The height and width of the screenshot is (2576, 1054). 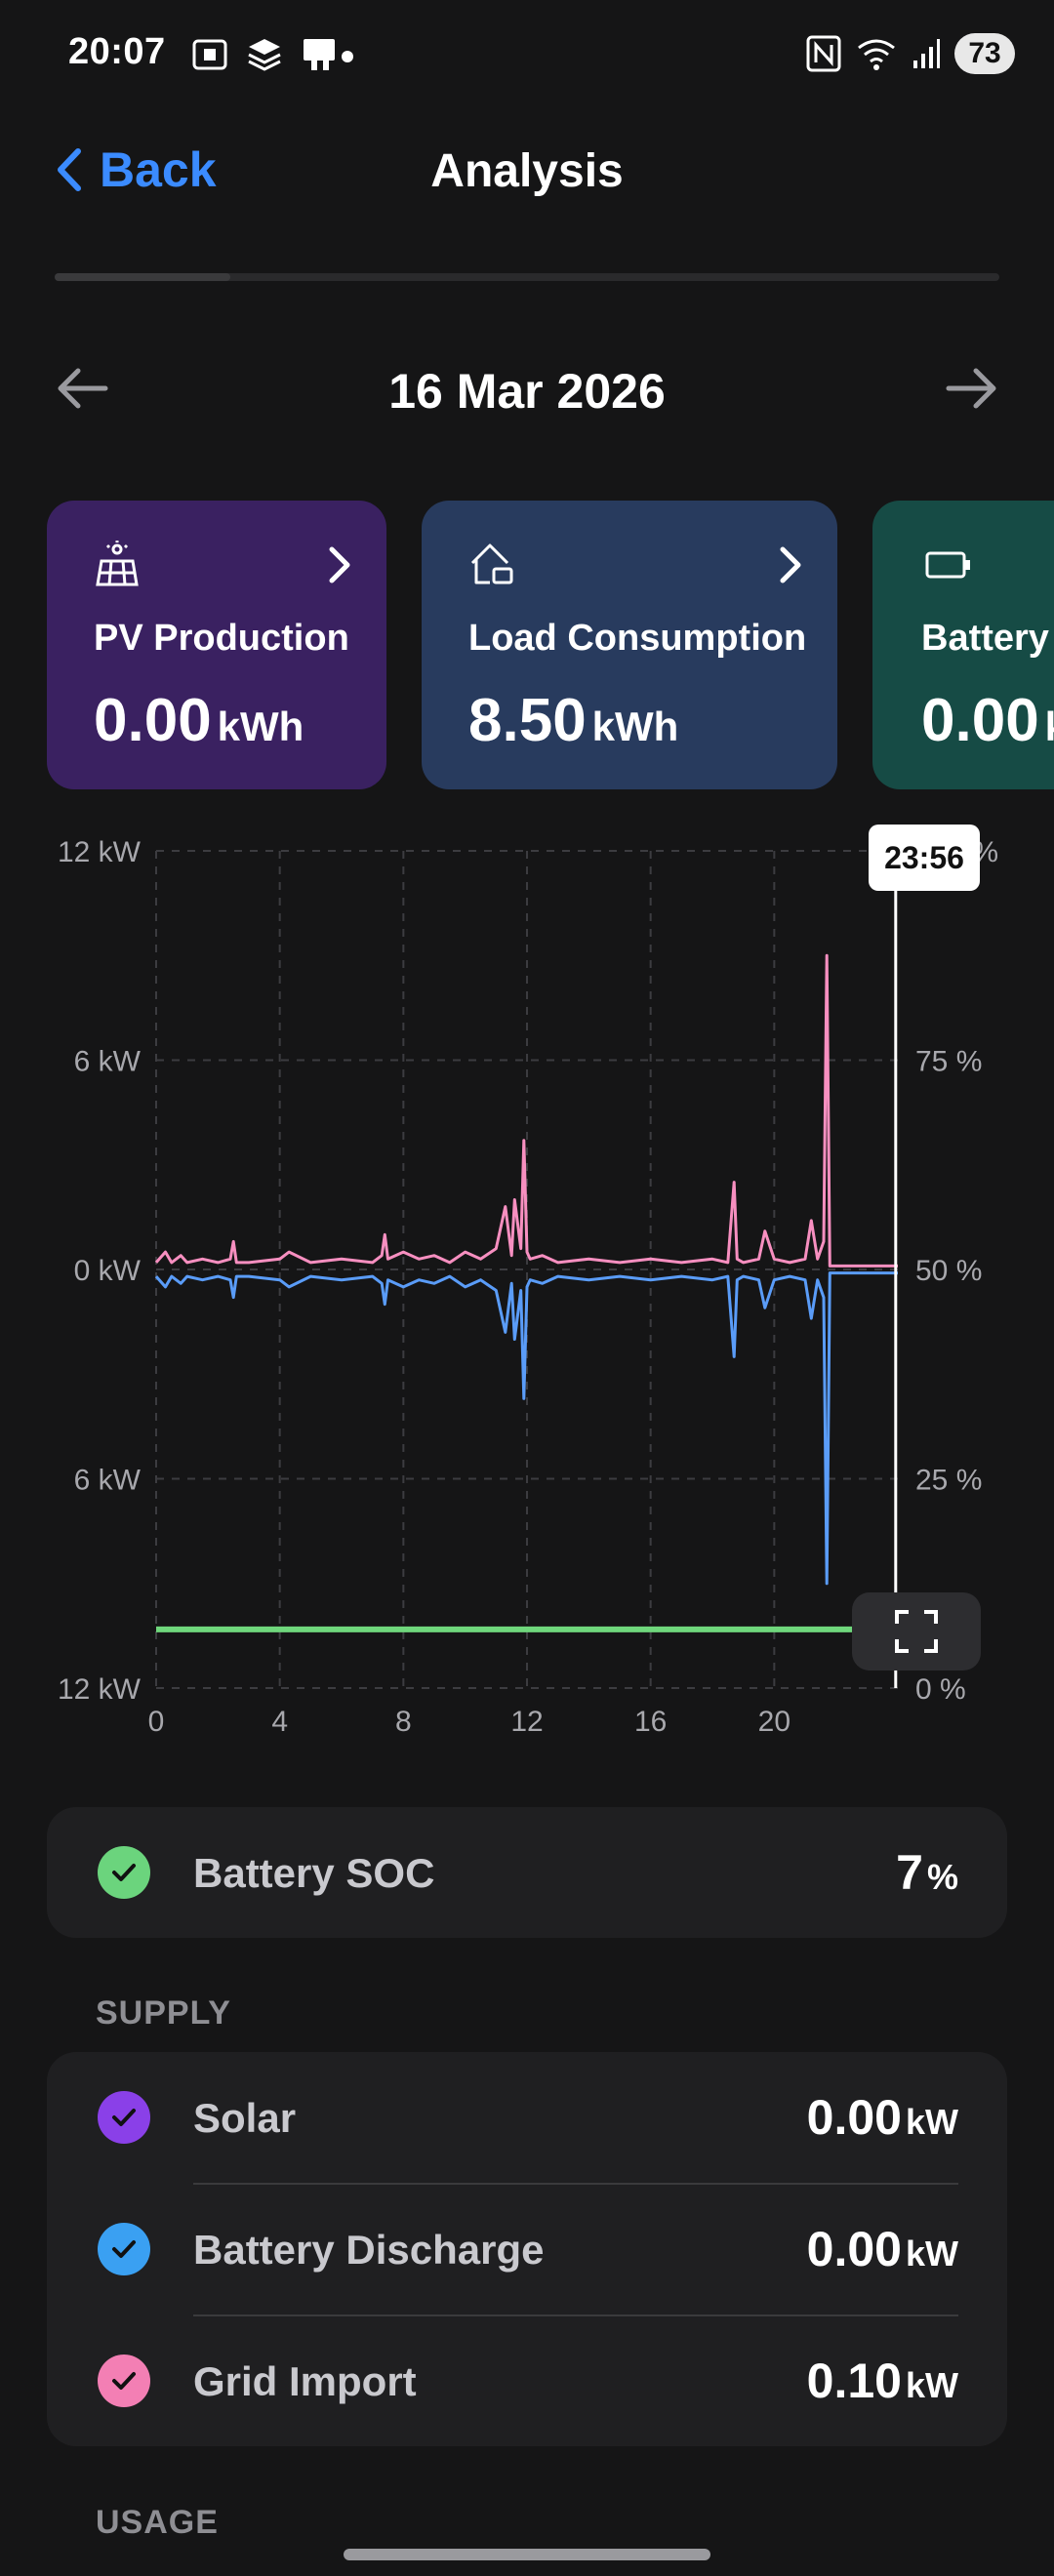 What do you see at coordinates (82, 388) in the screenshot?
I see `previous-day-button` at bounding box center [82, 388].